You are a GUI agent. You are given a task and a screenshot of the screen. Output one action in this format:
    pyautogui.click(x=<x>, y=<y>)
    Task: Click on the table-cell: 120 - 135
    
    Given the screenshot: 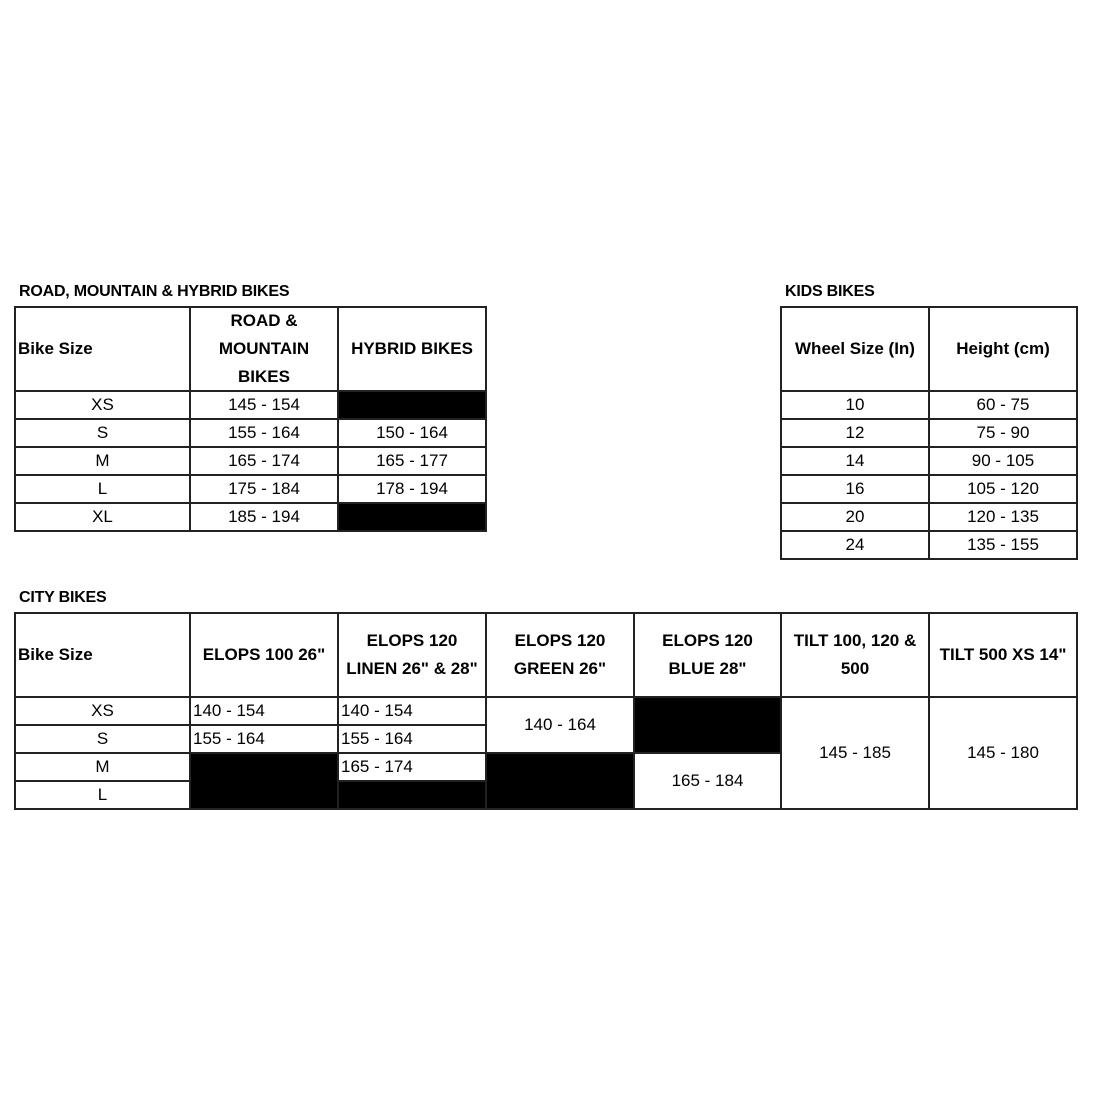 What is the action you would take?
    pyautogui.click(x=1004, y=518)
    